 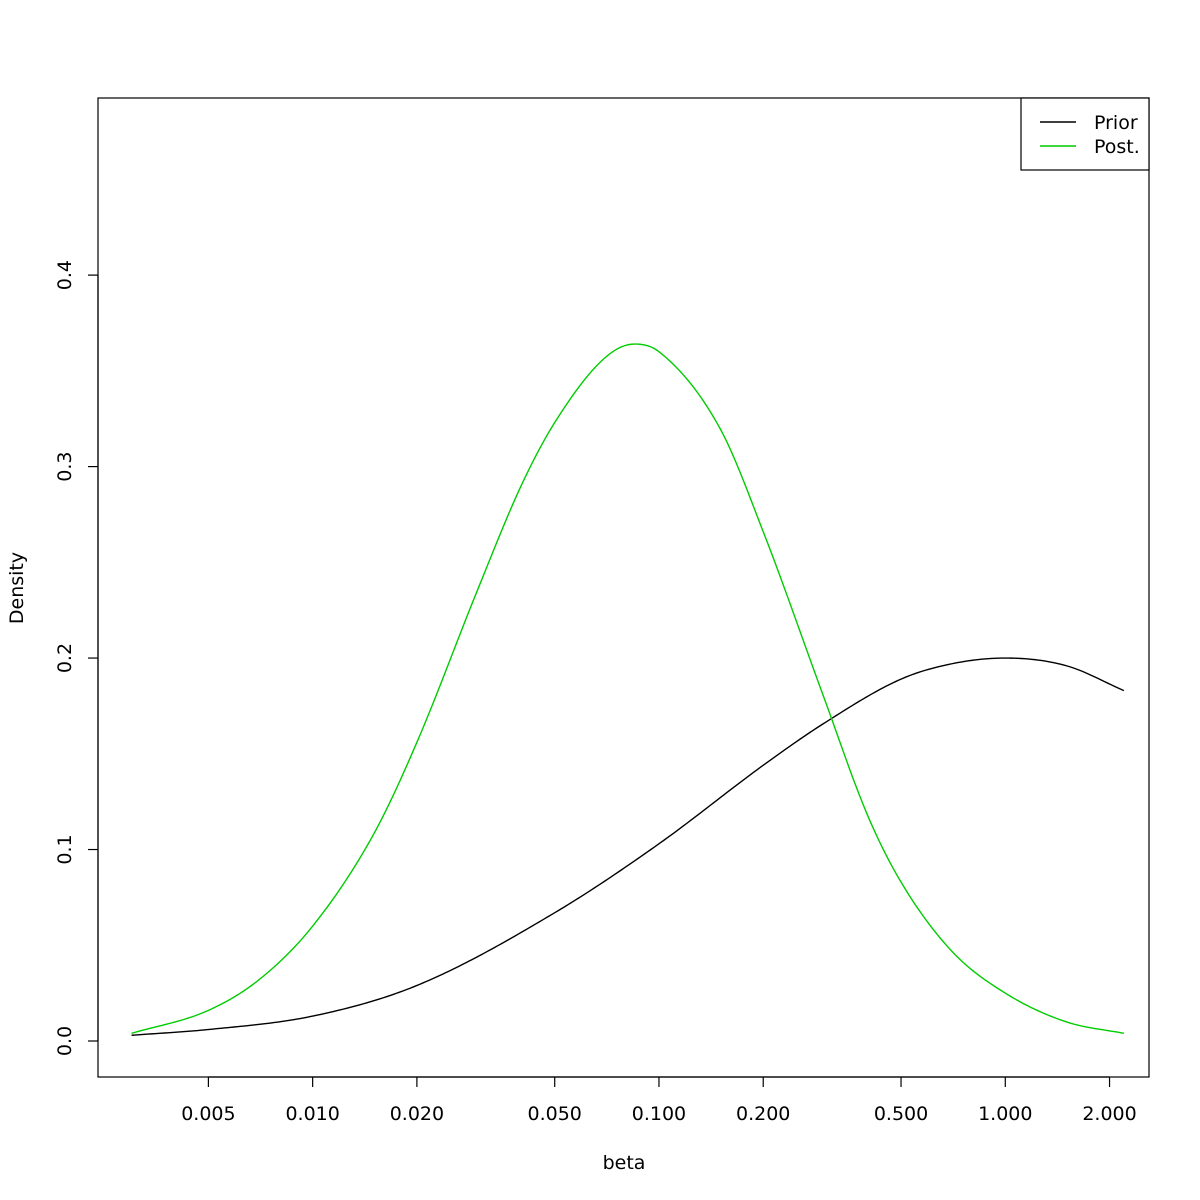 I want to click on x-tick-label: 0.200, so click(x=763, y=1114).